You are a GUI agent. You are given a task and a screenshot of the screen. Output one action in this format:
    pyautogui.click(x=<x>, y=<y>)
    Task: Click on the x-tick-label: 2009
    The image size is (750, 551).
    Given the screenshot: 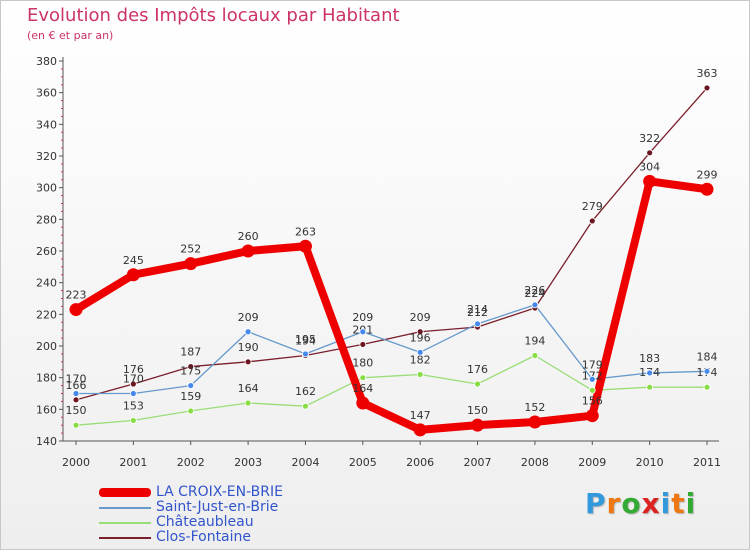 What is the action you would take?
    pyautogui.click(x=592, y=462)
    